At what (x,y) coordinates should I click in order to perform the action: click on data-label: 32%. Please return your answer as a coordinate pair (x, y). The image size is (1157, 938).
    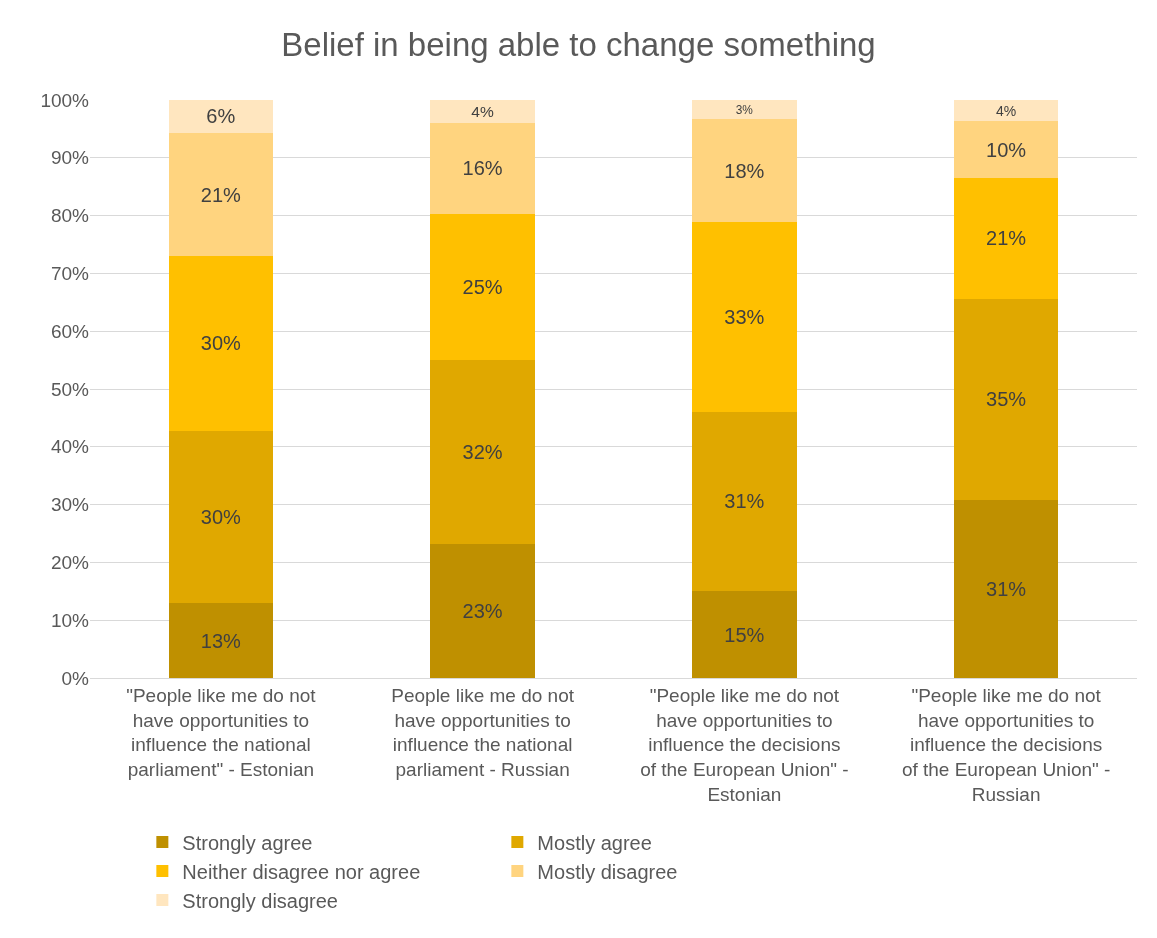
    Looking at the image, I should click on (482, 452).